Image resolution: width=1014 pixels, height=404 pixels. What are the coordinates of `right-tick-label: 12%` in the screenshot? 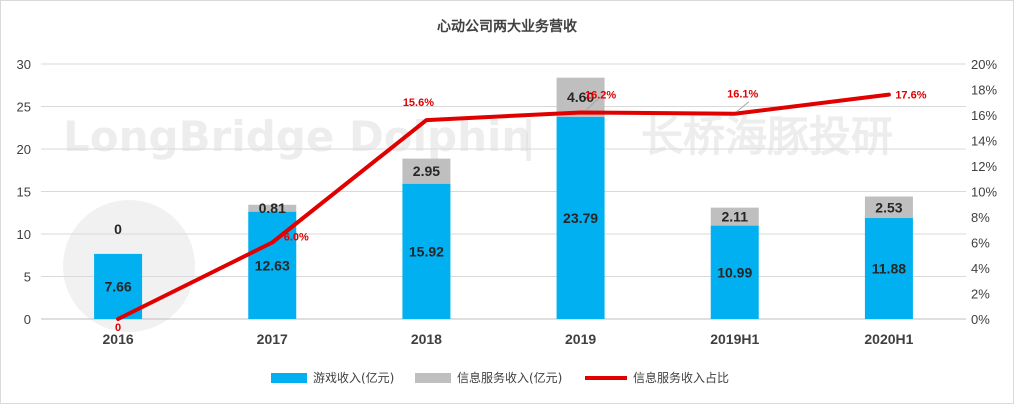 It's located at (984, 166).